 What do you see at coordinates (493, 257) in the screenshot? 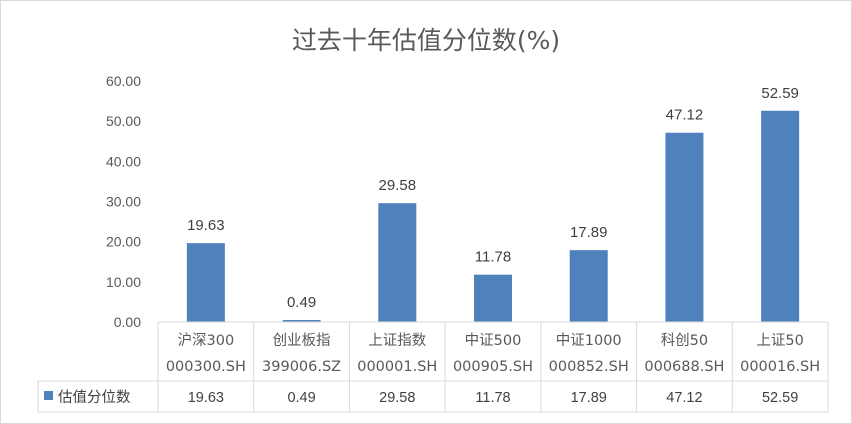
I see `data-label: 11.78` at bounding box center [493, 257].